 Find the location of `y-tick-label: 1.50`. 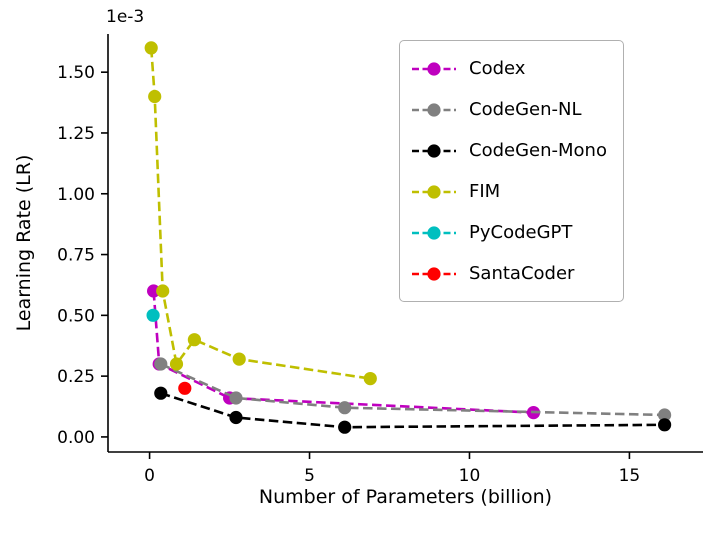

y-tick-label: 1.50 is located at coordinates (76, 73).